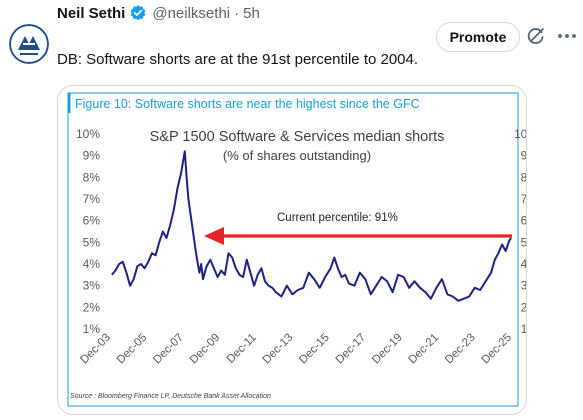 Image resolution: width=583 pixels, height=420 pixels. I want to click on y-tick-label-left: 10%, so click(88, 134).